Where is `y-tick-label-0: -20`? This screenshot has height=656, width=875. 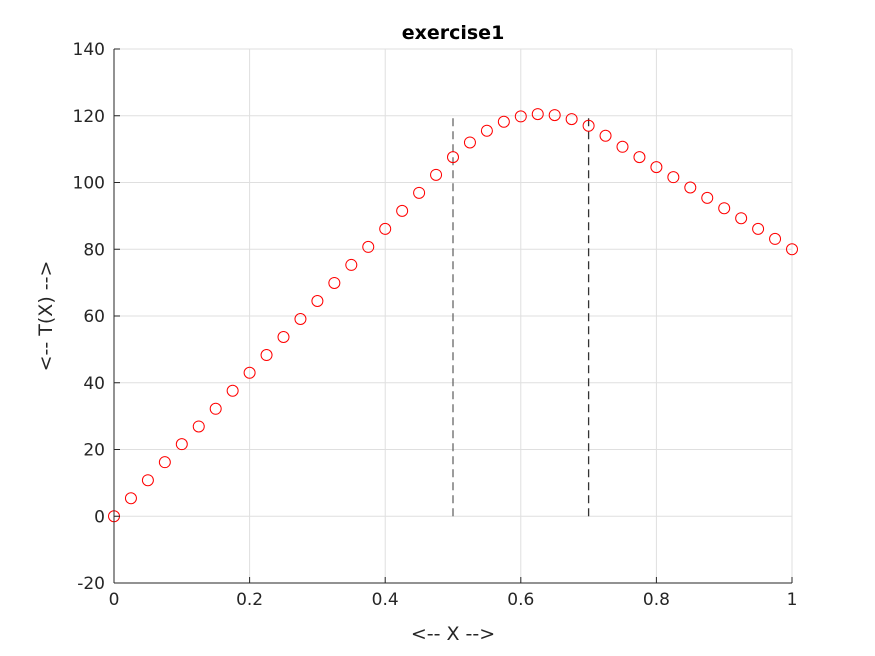 y-tick-label-0: -20 is located at coordinates (91, 584).